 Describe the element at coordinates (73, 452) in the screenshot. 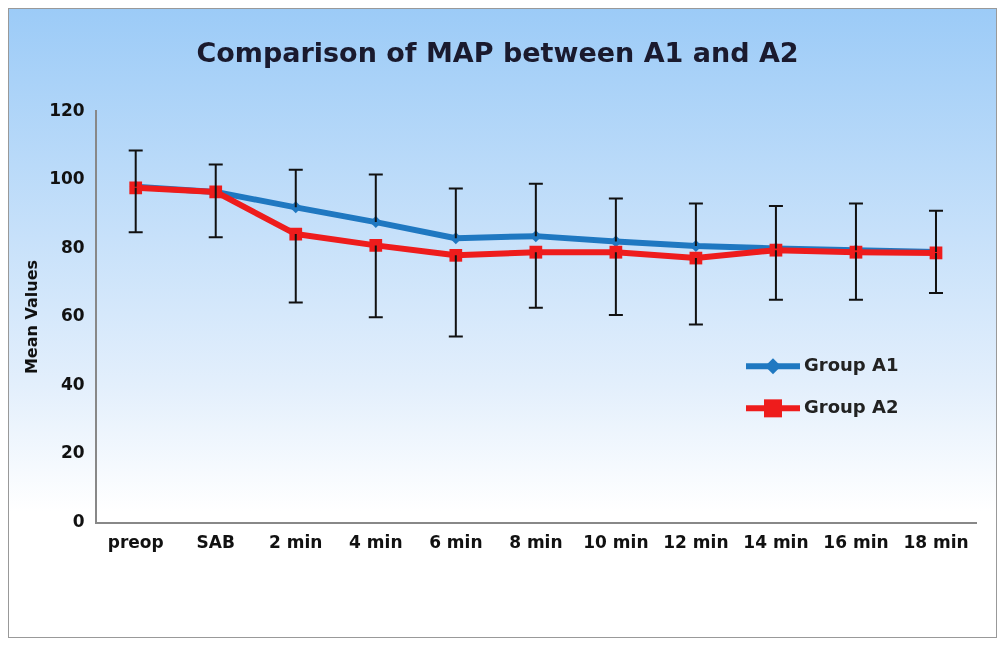

I see `y-tick-label: 20` at that location.